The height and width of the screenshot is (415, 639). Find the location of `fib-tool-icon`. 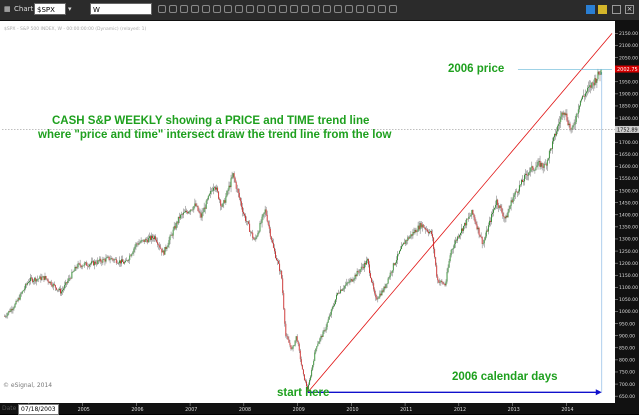

fib-tool-icon is located at coordinates (217, 9).